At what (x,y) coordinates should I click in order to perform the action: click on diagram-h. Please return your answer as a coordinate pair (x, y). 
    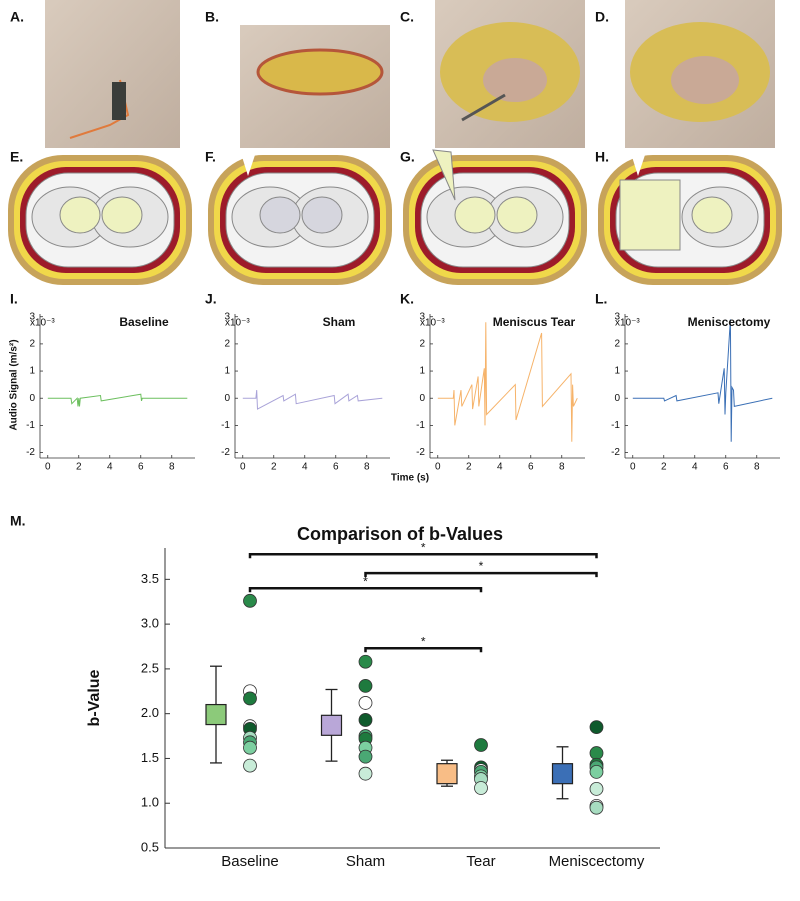
    Looking at the image, I should click on (690, 217).